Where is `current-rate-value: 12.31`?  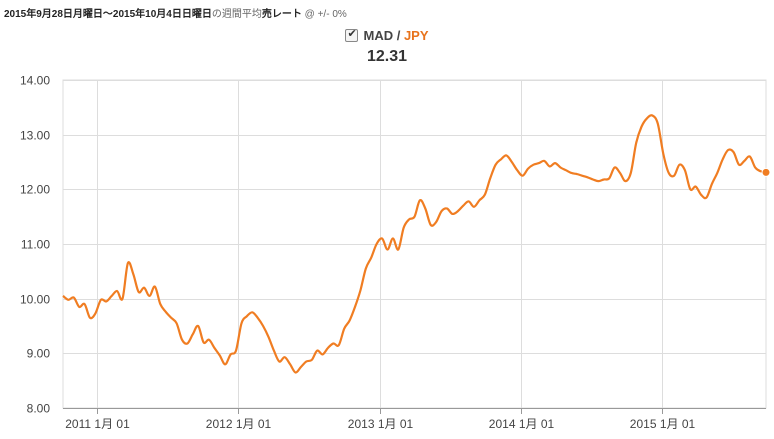 current-rate-value: 12.31 is located at coordinates (387, 56).